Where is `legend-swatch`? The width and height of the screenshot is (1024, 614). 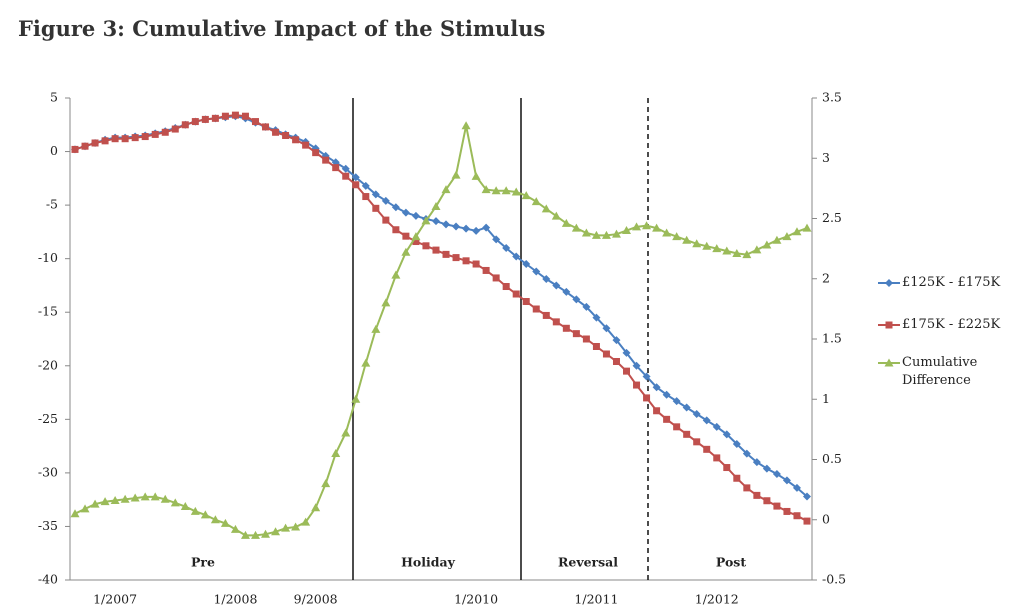
legend-swatch is located at coordinates (889, 362).